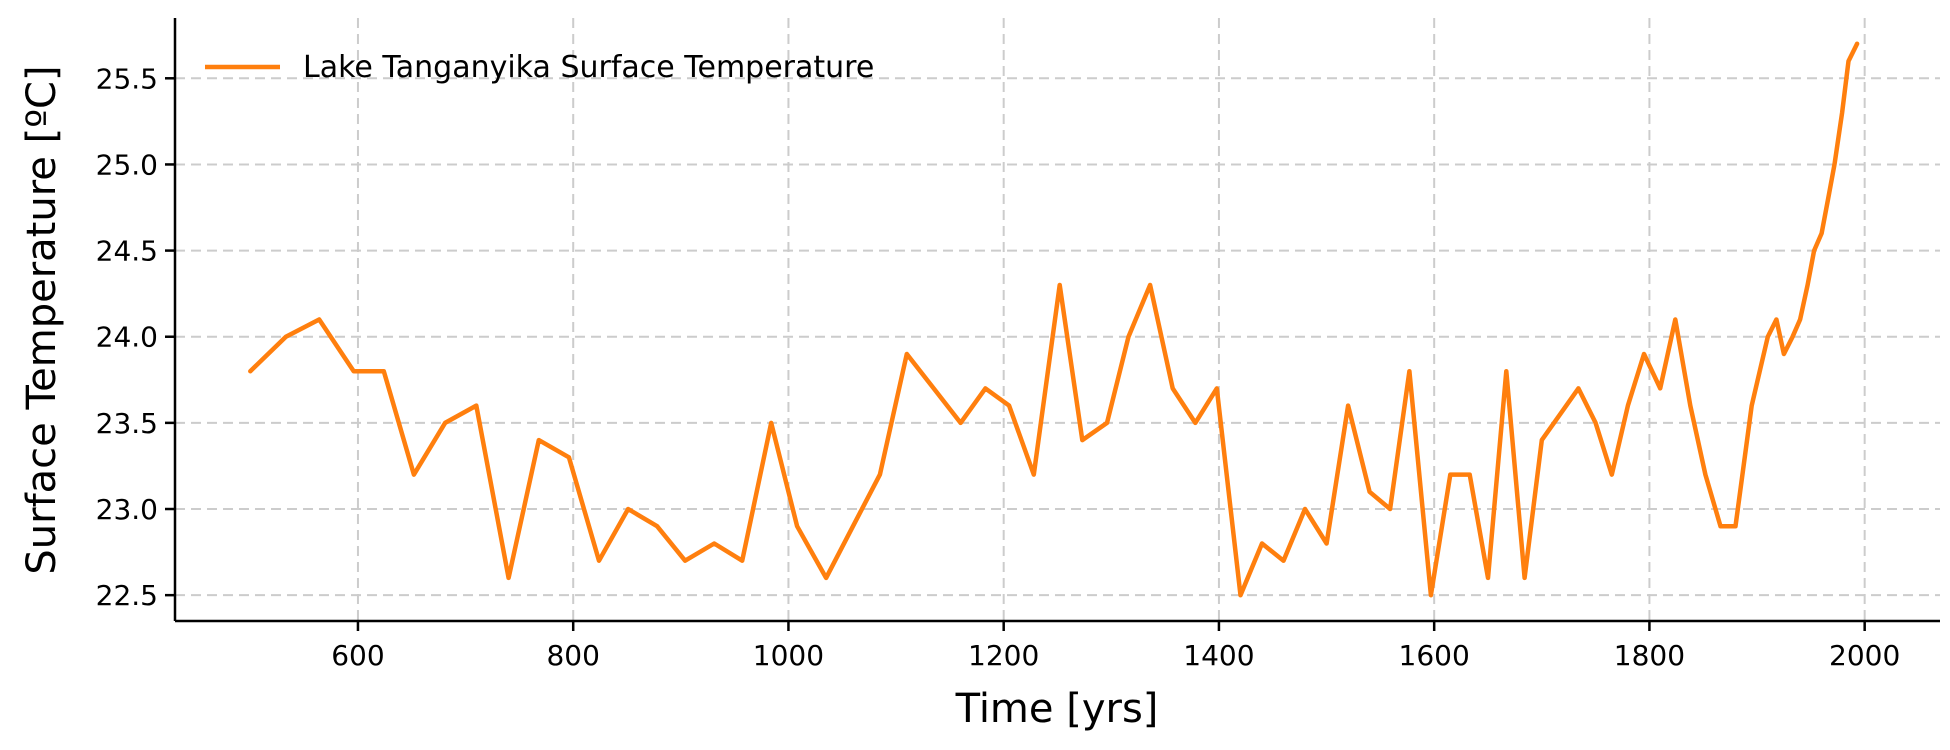 This screenshot has width=1950, height=750. I want to click on x-tick-label: 2000, so click(1864, 655).